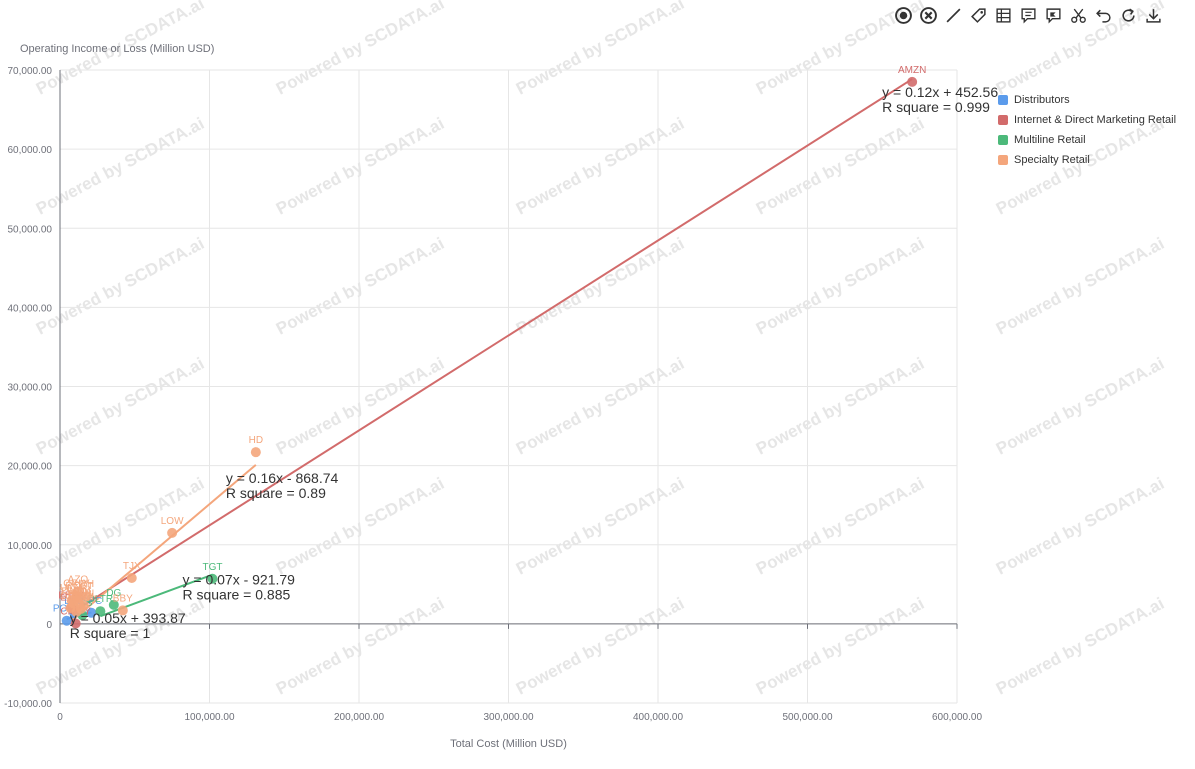 The image size is (1195, 769). I want to click on x-tick-label: 500,000.00, so click(807, 717).